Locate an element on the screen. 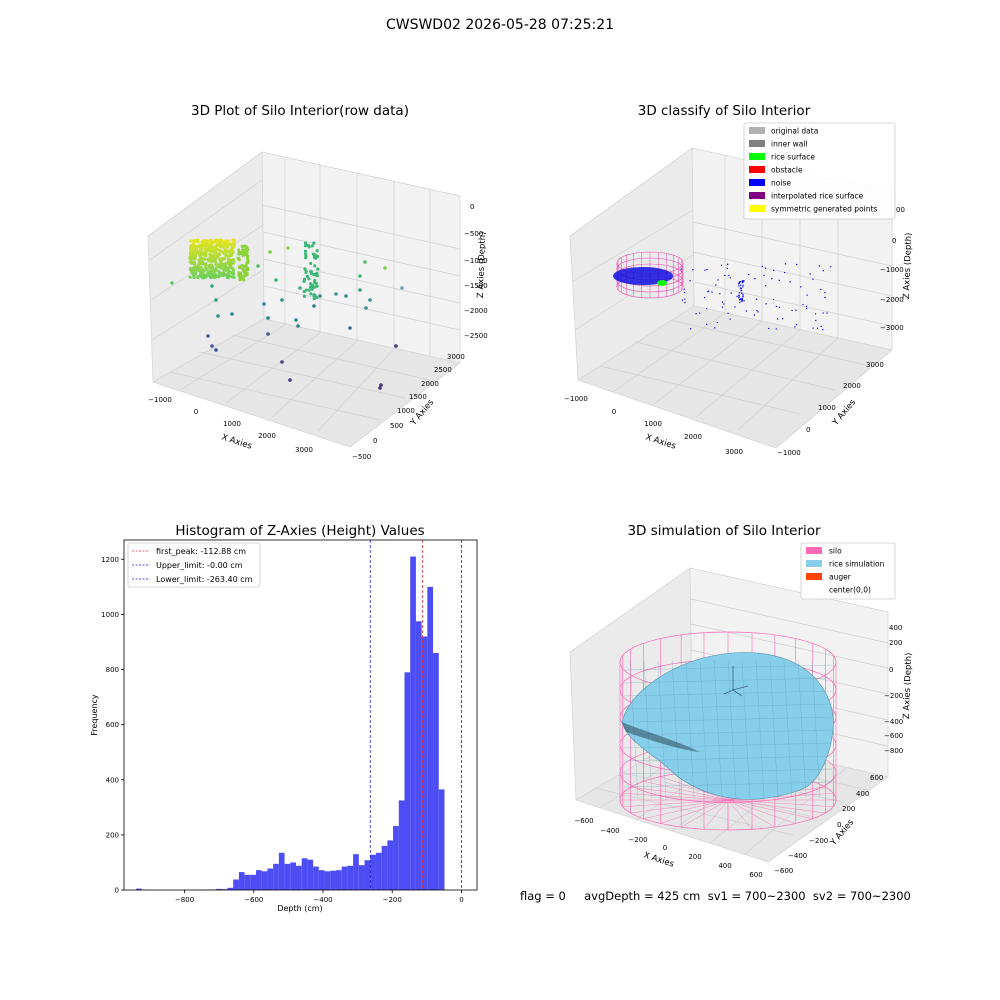 The height and width of the screenshot is (1000, 1000). legend-label: symmetric generated points is located at coordinates (824, 209).